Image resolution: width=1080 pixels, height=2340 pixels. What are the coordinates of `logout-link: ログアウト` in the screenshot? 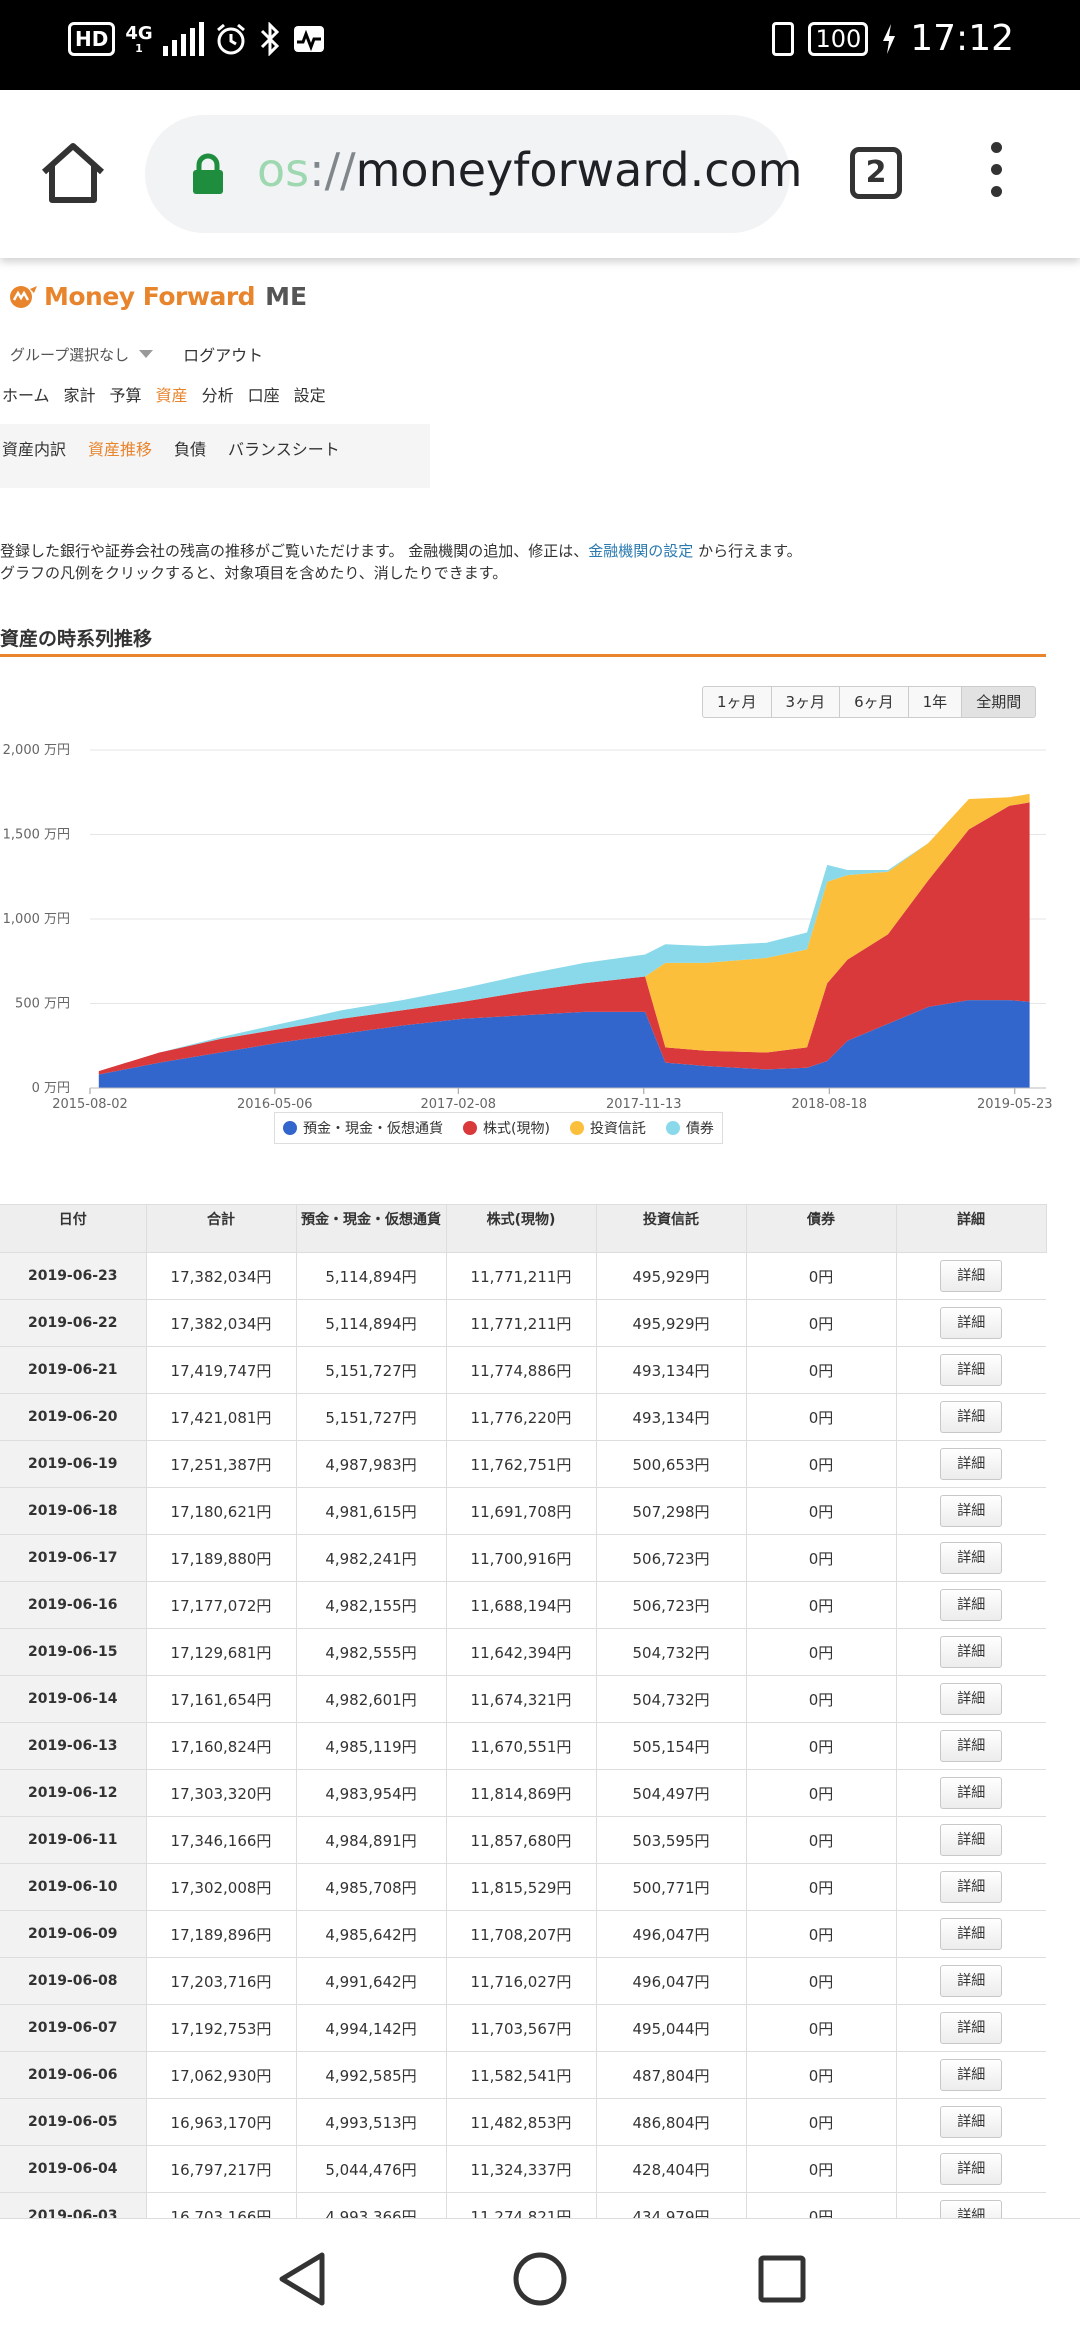 It's located at (223, 355).